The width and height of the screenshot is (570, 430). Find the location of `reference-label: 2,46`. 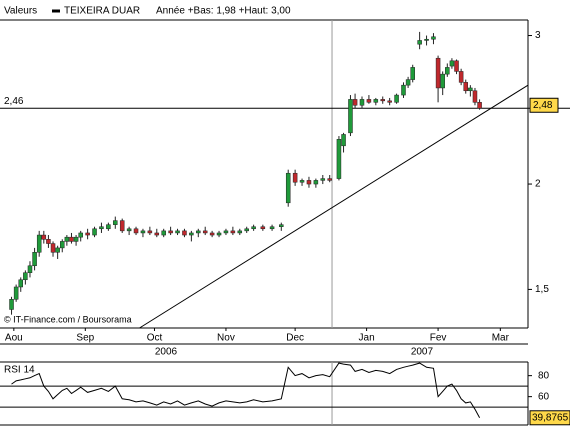

reference-label: 2,46 is located at coordinates (14, 101).